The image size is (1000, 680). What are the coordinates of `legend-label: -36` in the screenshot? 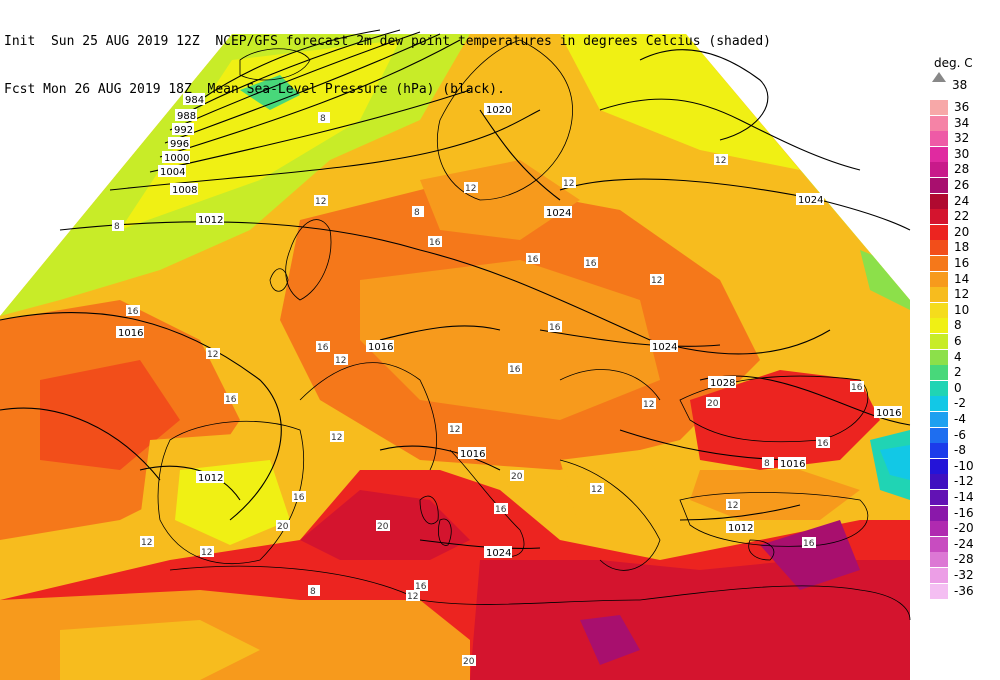 It's located at (964, 590).